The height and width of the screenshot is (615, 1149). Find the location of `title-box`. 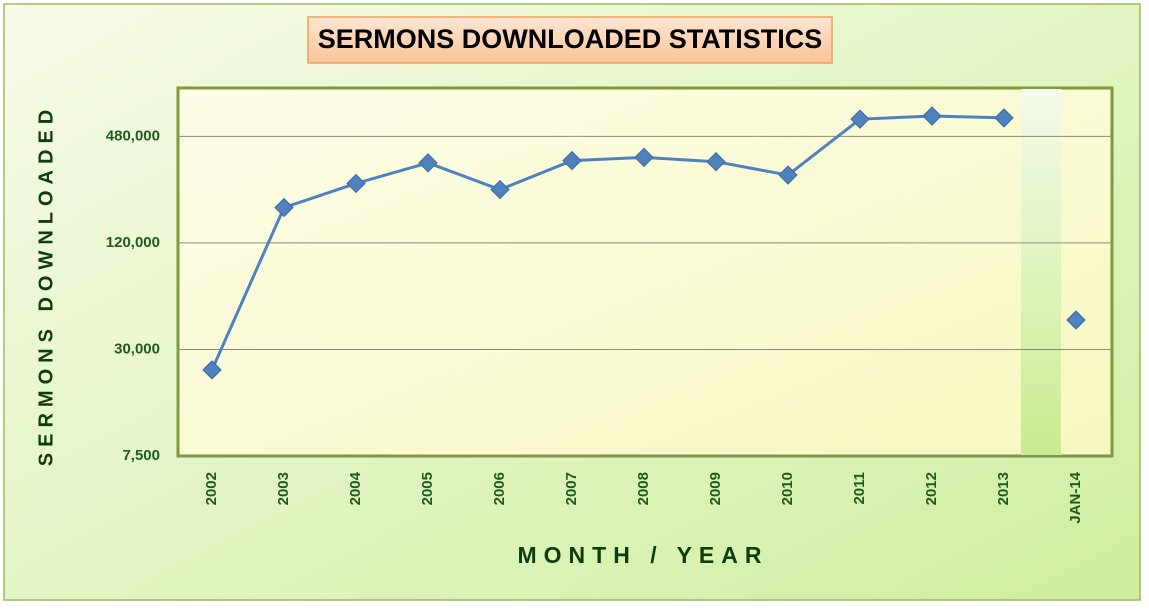

title-box is located at coordinates (570, 40).